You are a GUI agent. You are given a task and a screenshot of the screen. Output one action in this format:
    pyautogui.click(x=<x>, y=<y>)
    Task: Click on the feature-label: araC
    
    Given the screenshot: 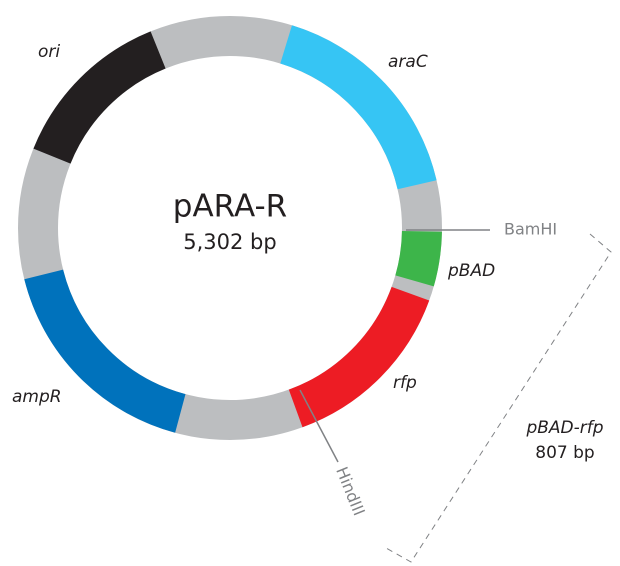 What is the action you would take?
    pyautogui.click(x=408, y=62)
    